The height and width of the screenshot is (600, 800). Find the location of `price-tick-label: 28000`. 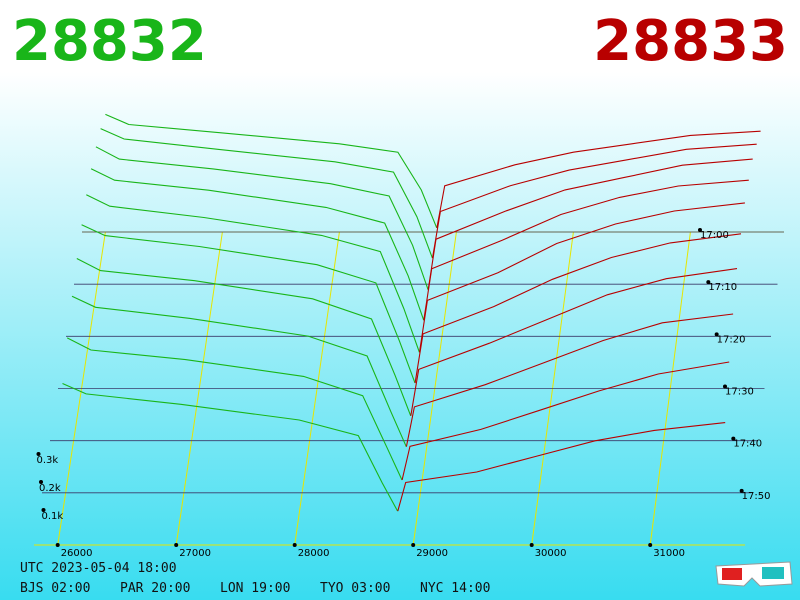

price-tick-label: 28000 is located at coordinates (314, 553).